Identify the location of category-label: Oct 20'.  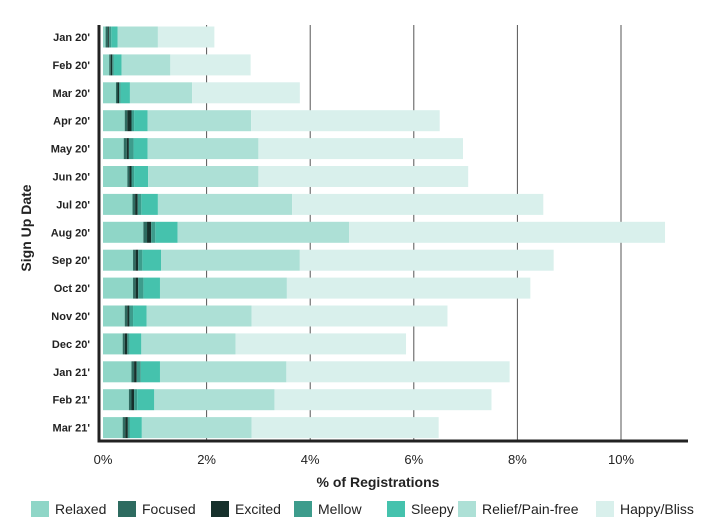
(72, 289).